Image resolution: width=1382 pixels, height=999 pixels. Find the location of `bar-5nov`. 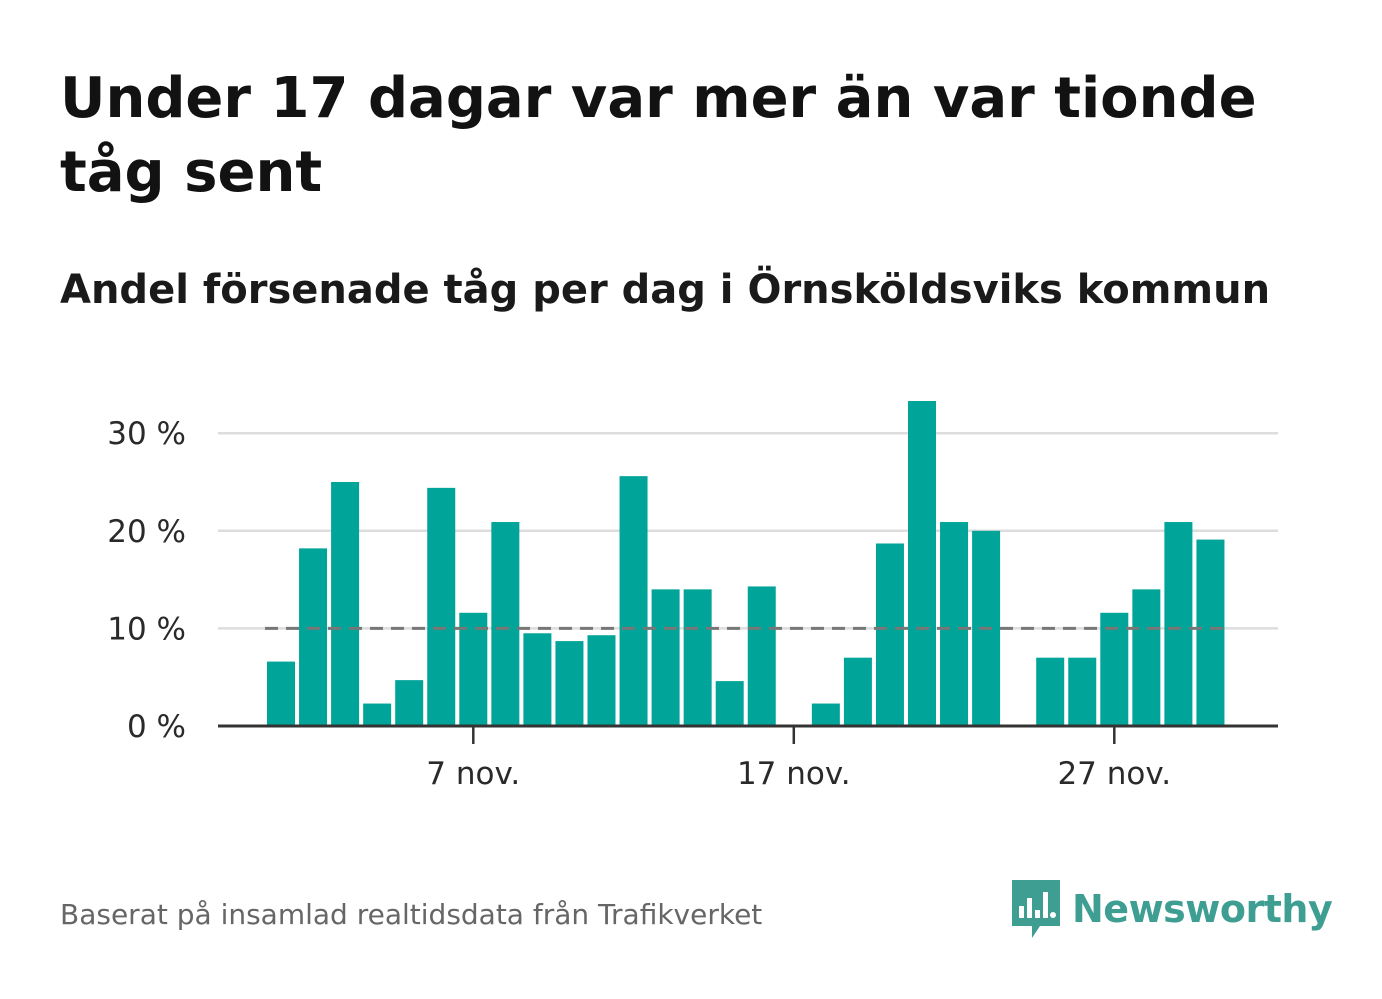

bar-5nov is located at coordinates (409, 703).